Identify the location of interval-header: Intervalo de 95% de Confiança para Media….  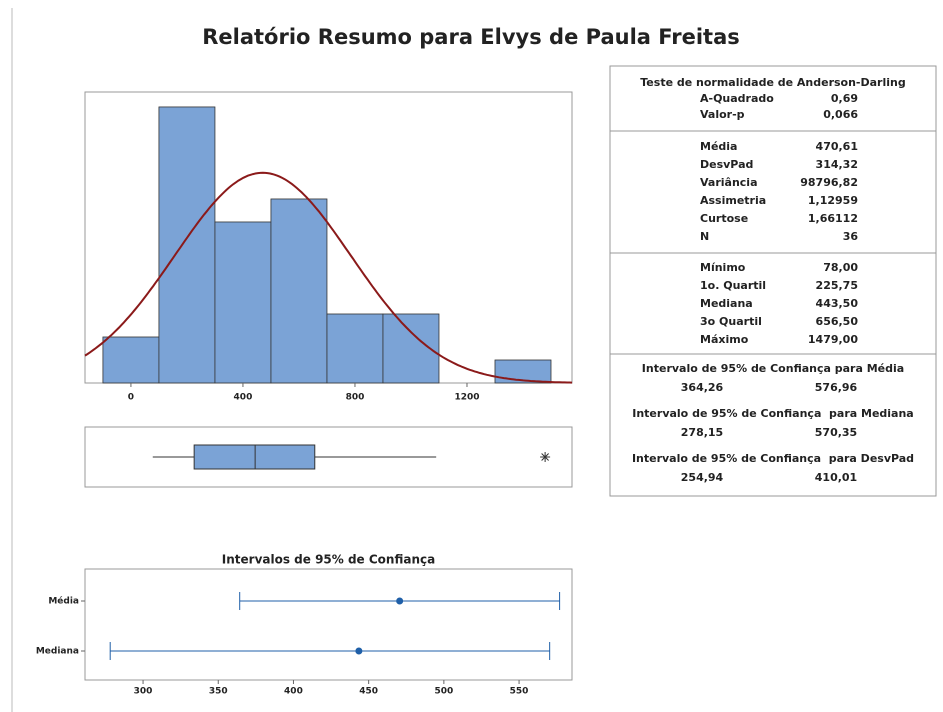
(772, 413).